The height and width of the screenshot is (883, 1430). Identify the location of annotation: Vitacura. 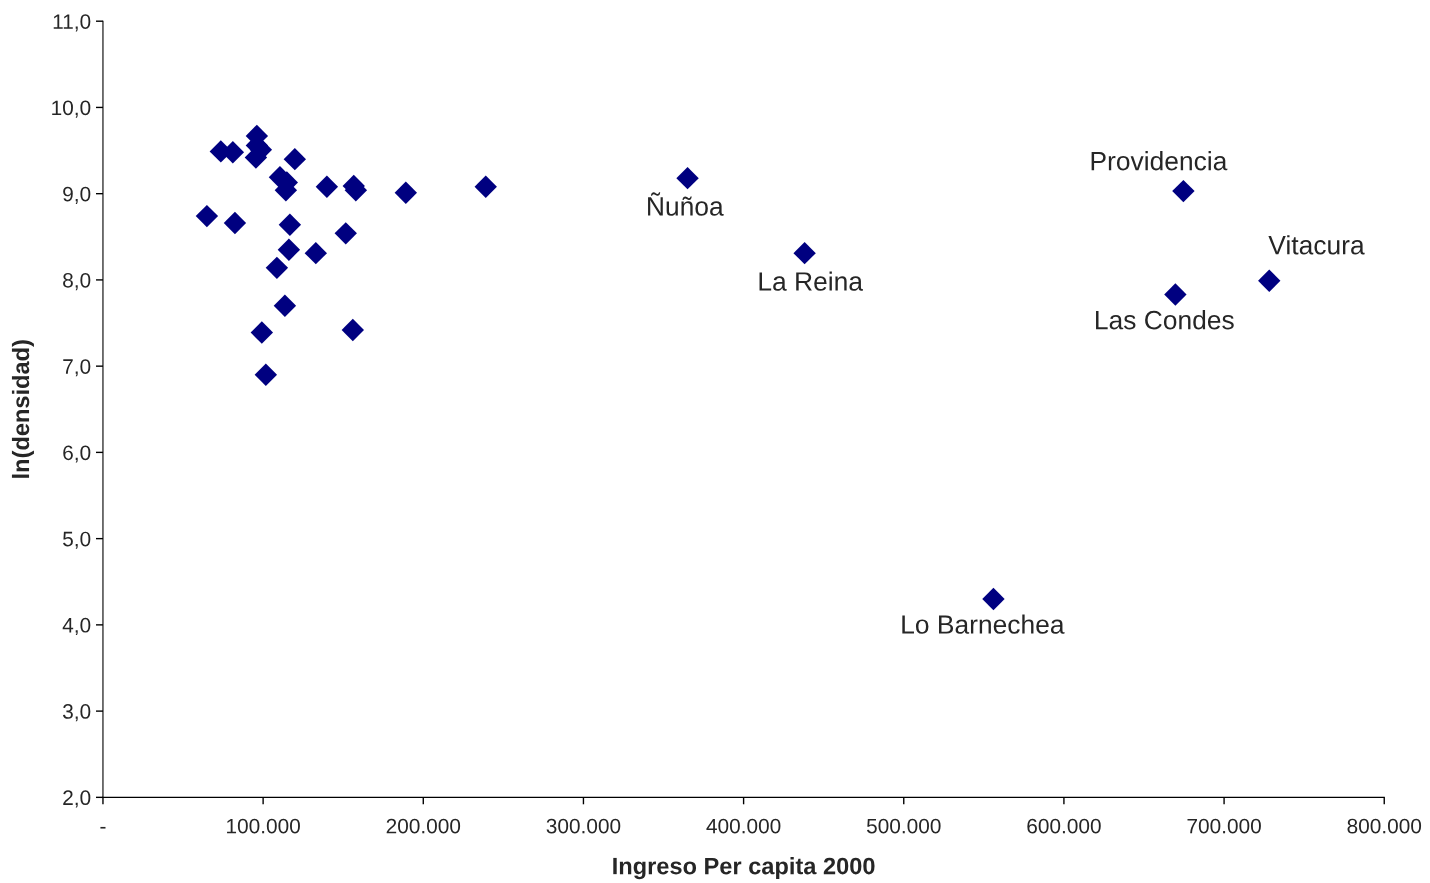
(1316, 245).